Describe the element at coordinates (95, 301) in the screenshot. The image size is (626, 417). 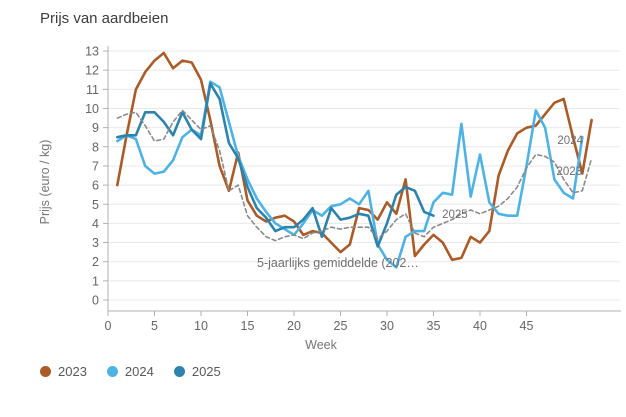
I see `y-tick-label-0: 0` at that location.